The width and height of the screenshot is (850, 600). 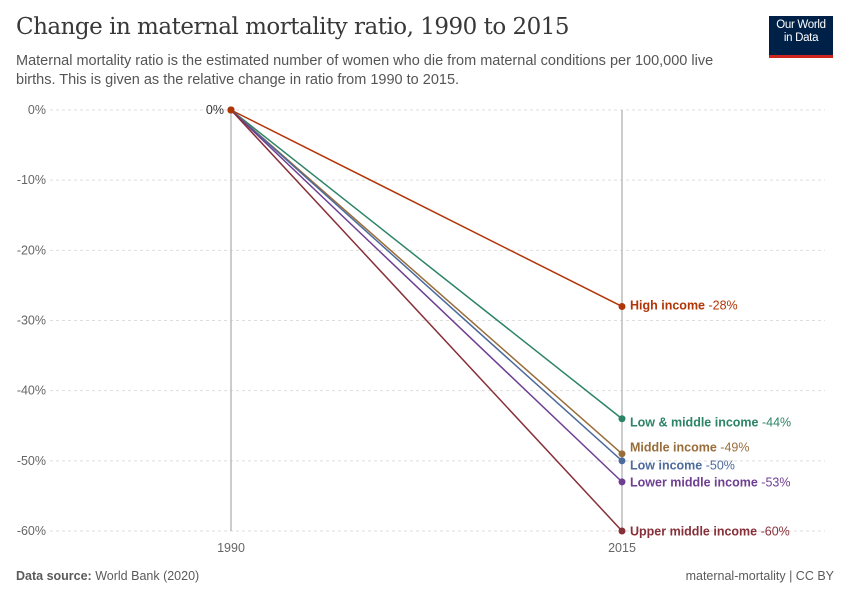 What do you see at coordinates (215, 110) in the screenshot?
I see `start-value-label: 0%` at bounding box center [215, 110].